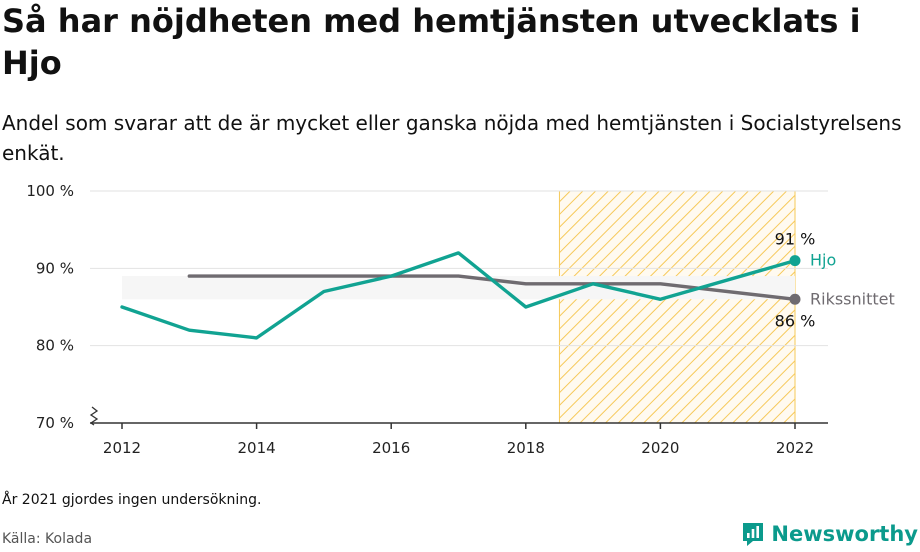 The image size is (920, 552). I want to click on x-tick-label: 2012, so click(122, 448).